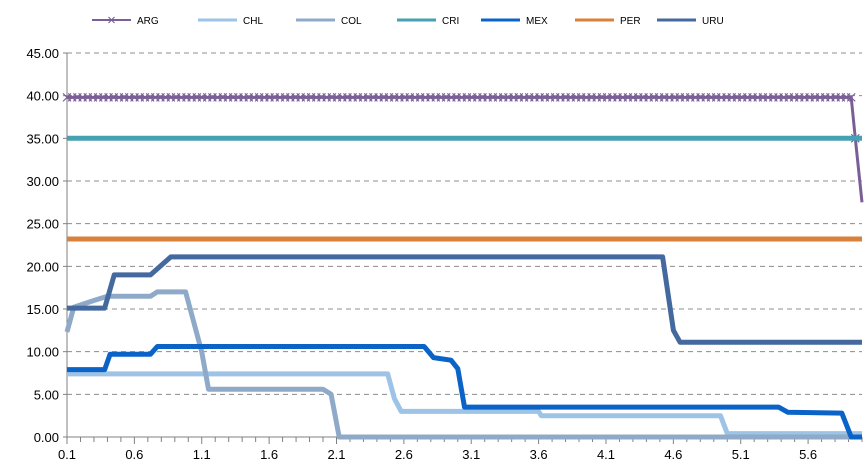 This screenshot has height=470, width=864. I want to click on x-tick-label: 5.6, so click(808, 454).